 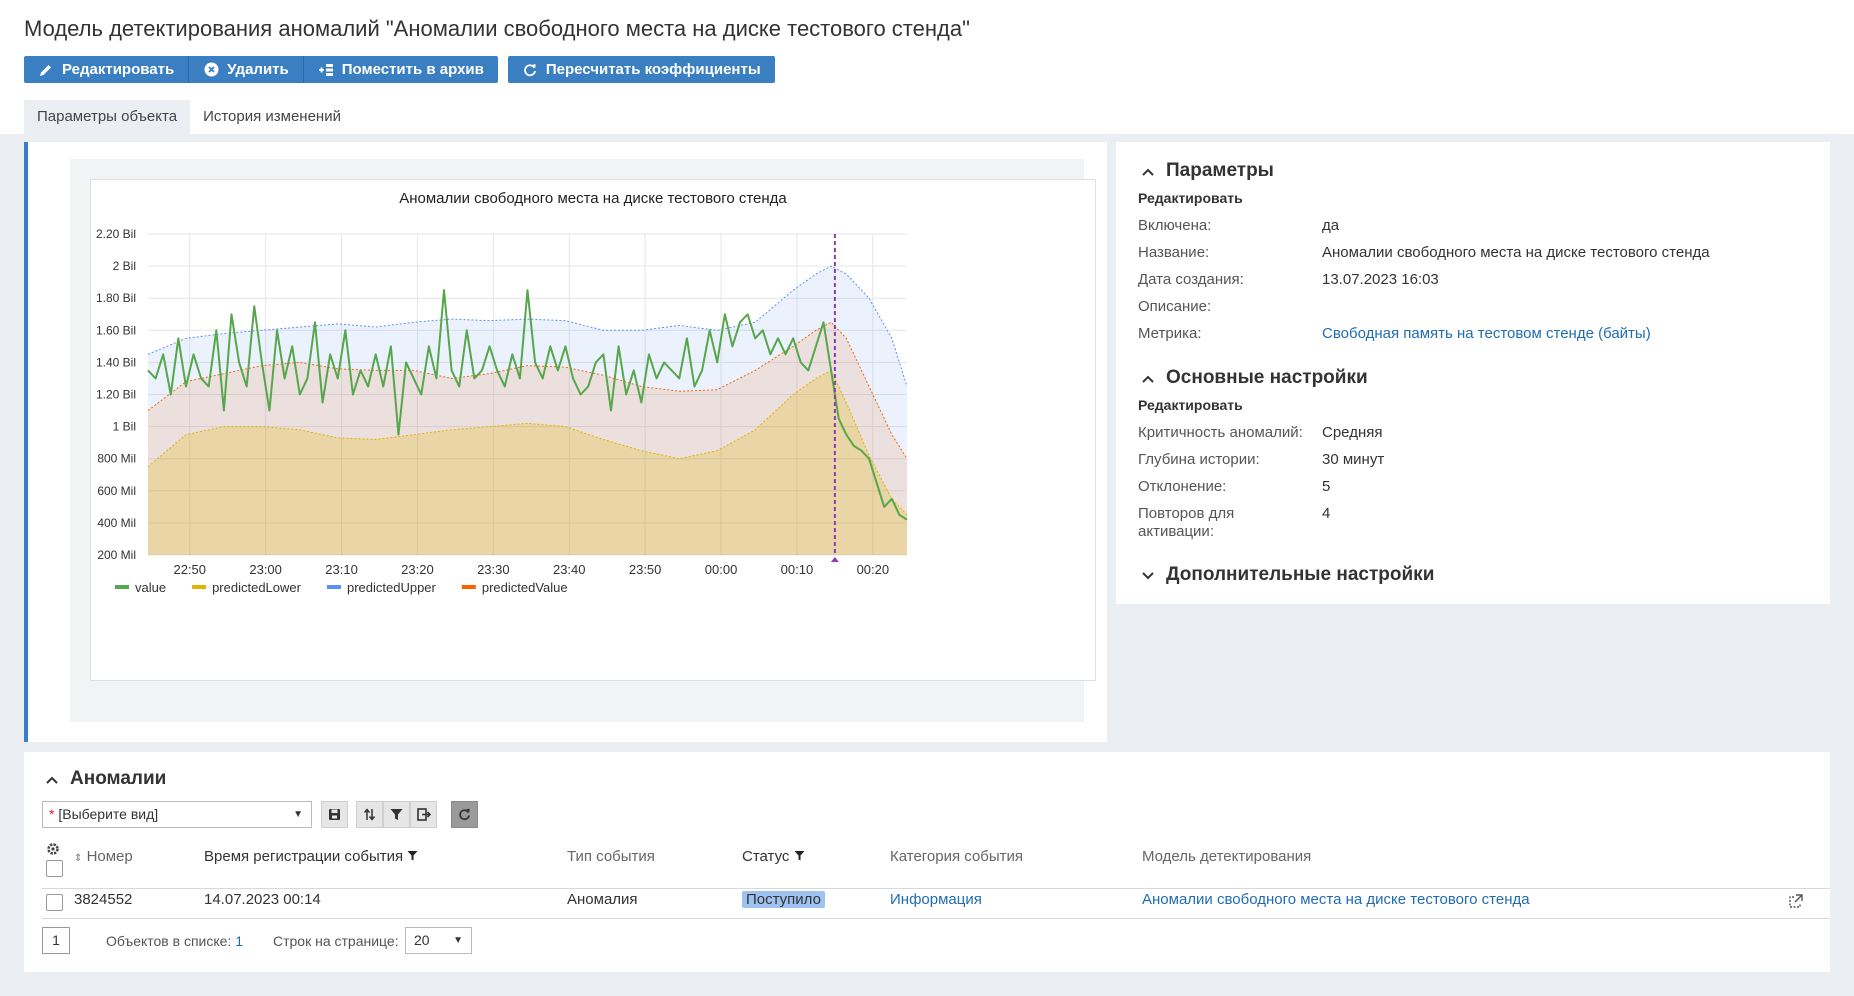 I want to click on anomalies-section-header: Аномалии, so click(x=105, y=779).